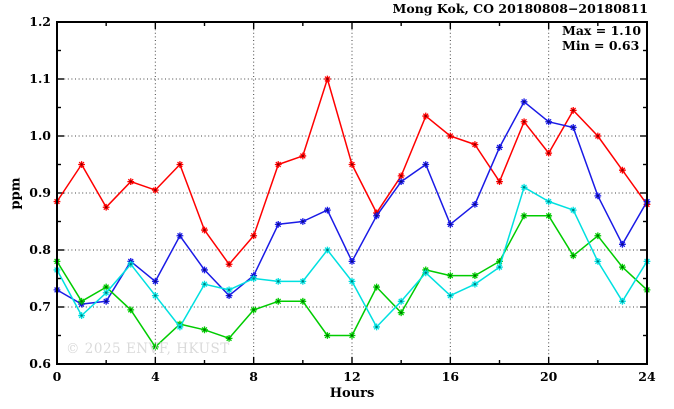 This screenshot has height=409, width=674. I want to click on y-tick-label: 0.9, so click(40, 192).